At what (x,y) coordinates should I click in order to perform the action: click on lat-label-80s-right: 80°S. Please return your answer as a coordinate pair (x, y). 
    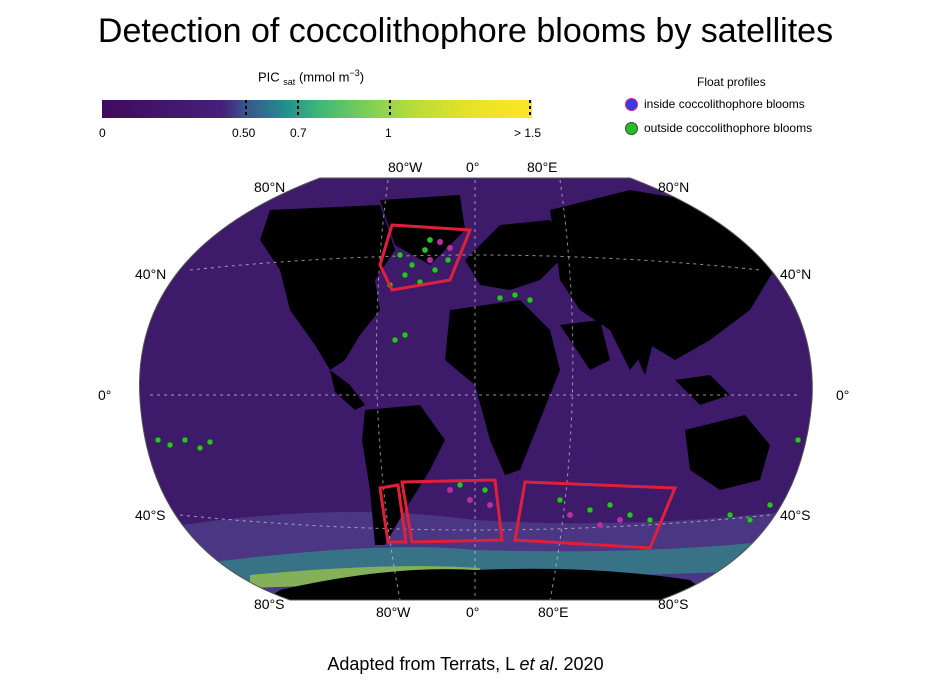
    Looking at the image, I should click on (673, 604).